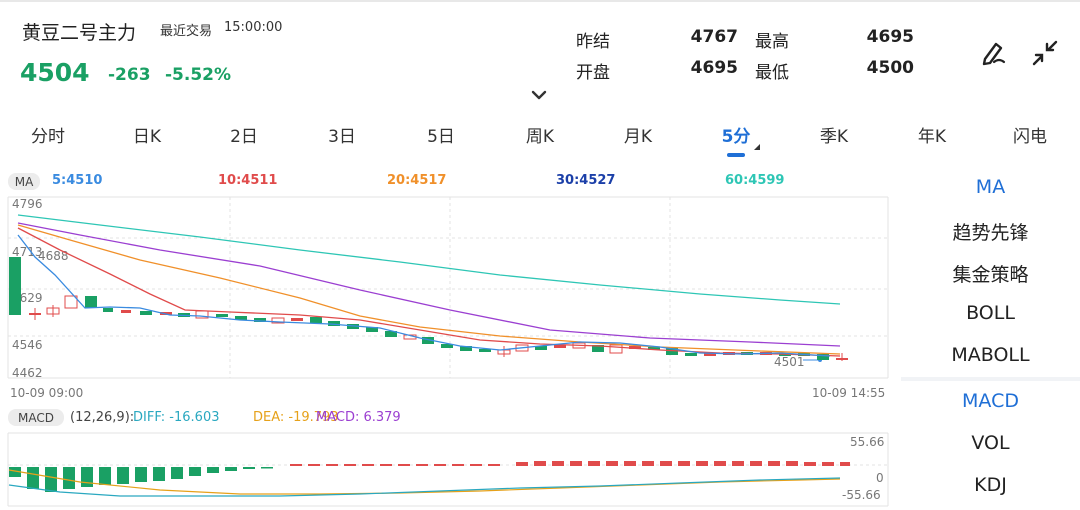 The width and height of the screenshot is (1080, 510). Describe the element at coordinates (79, 33) in the screenshot. I see `contract-title: 黄豆二号主力` at that location.